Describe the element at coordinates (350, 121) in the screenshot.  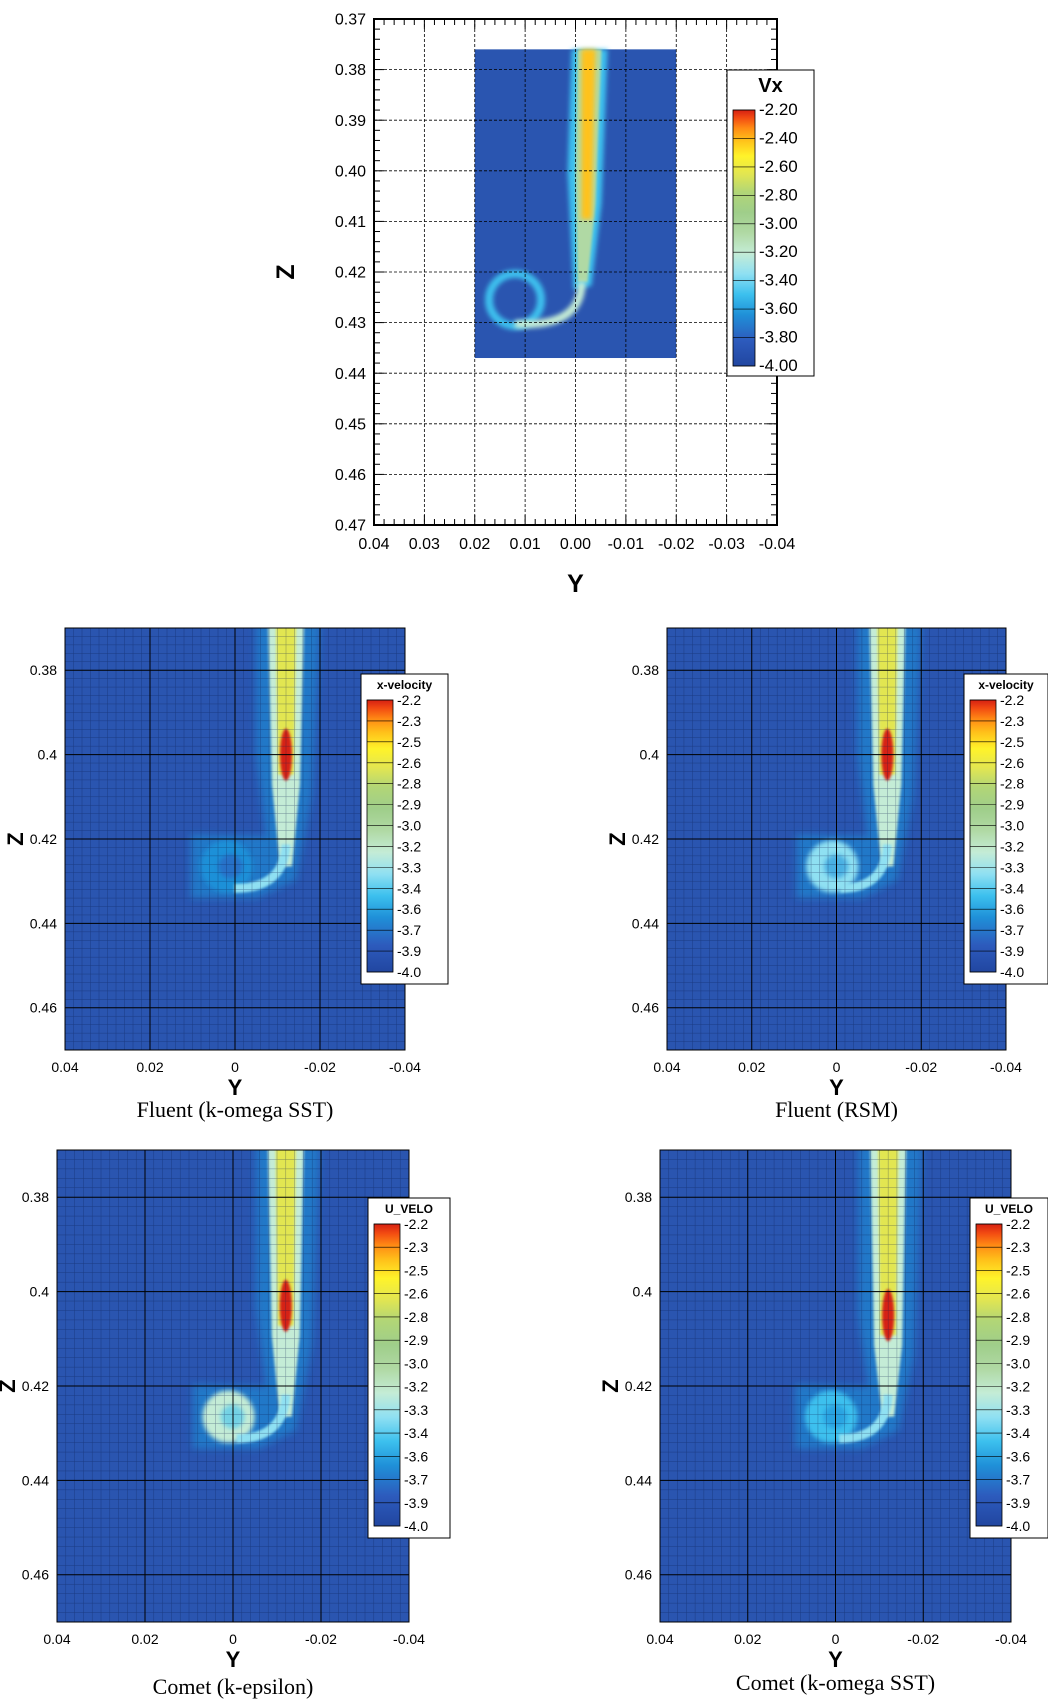
I see `y-tick-label: 0.39` at that location.